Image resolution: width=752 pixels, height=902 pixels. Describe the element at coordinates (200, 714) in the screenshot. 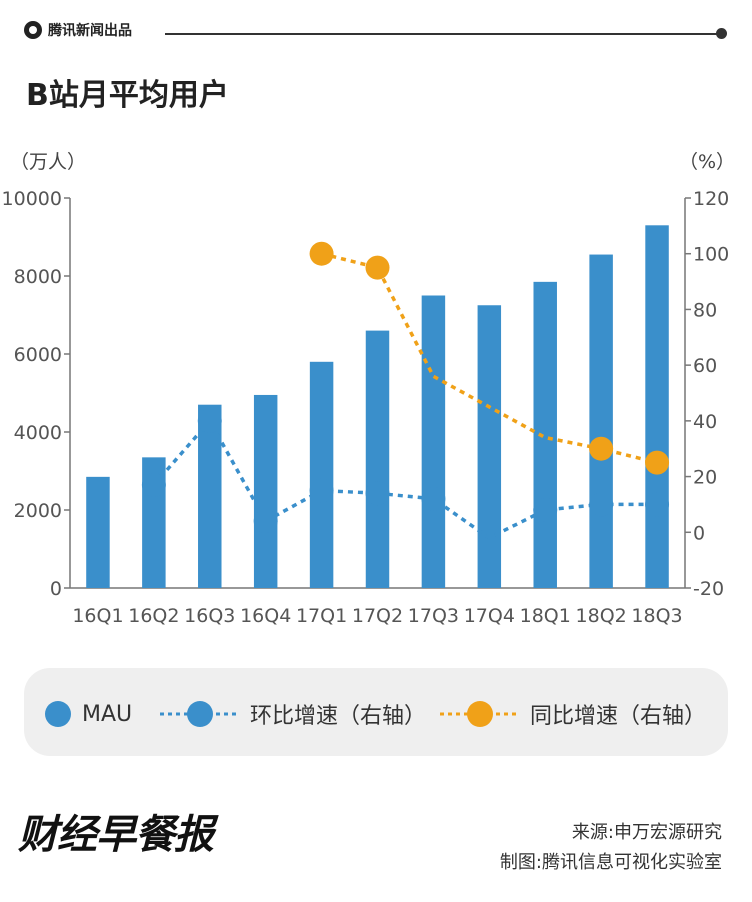

I see `legend-qoq-marker-icon` at that location.